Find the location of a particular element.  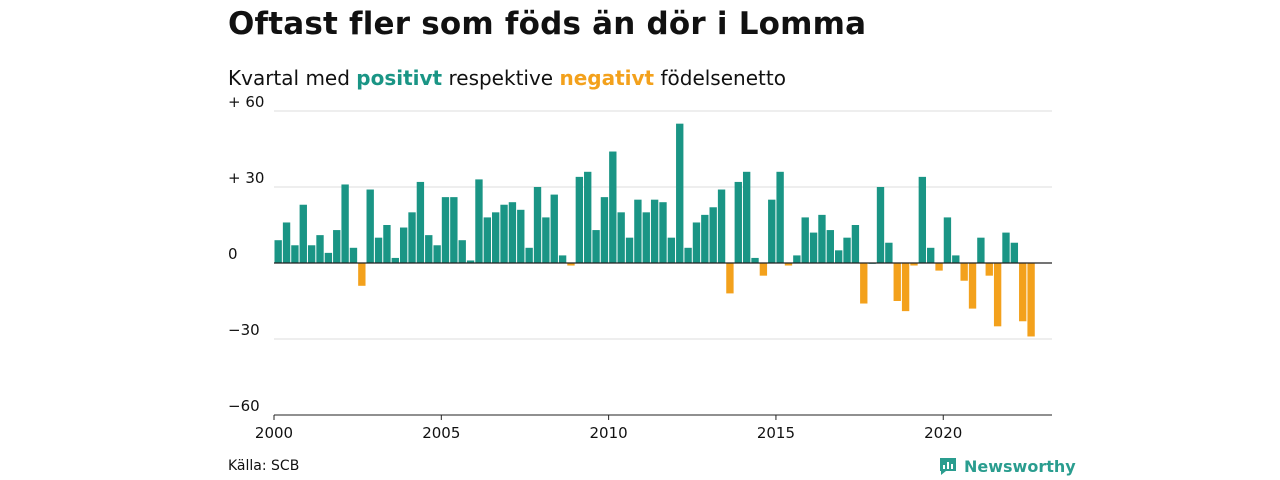

x-tick-label: 2005 is located at coordinates (441, 433).